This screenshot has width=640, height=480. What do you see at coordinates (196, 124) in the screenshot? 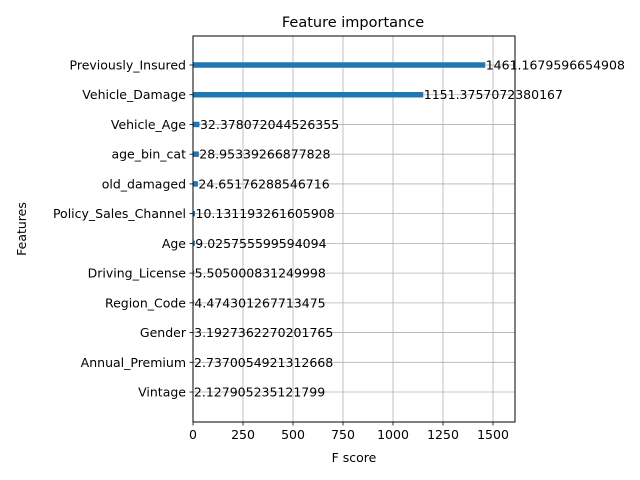
I see `bar-Vehicle_Age` at bounding box center [196, 124].